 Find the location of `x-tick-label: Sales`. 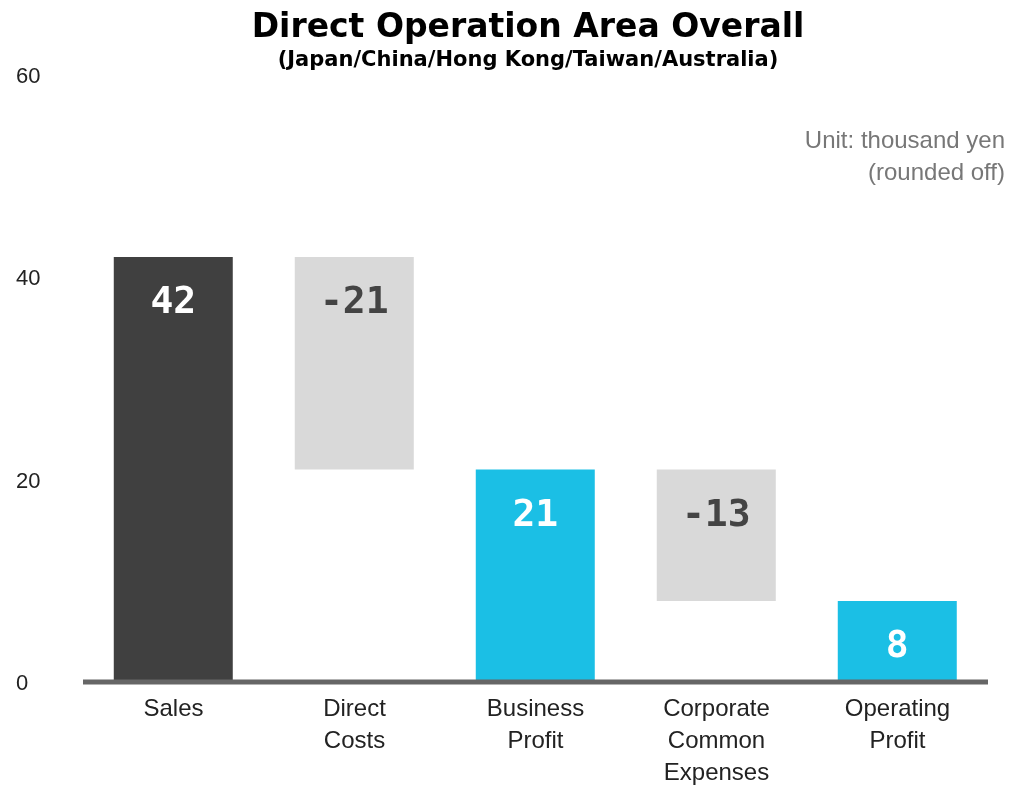

x-tick-label: Sales is located at coordinates (173, 707).